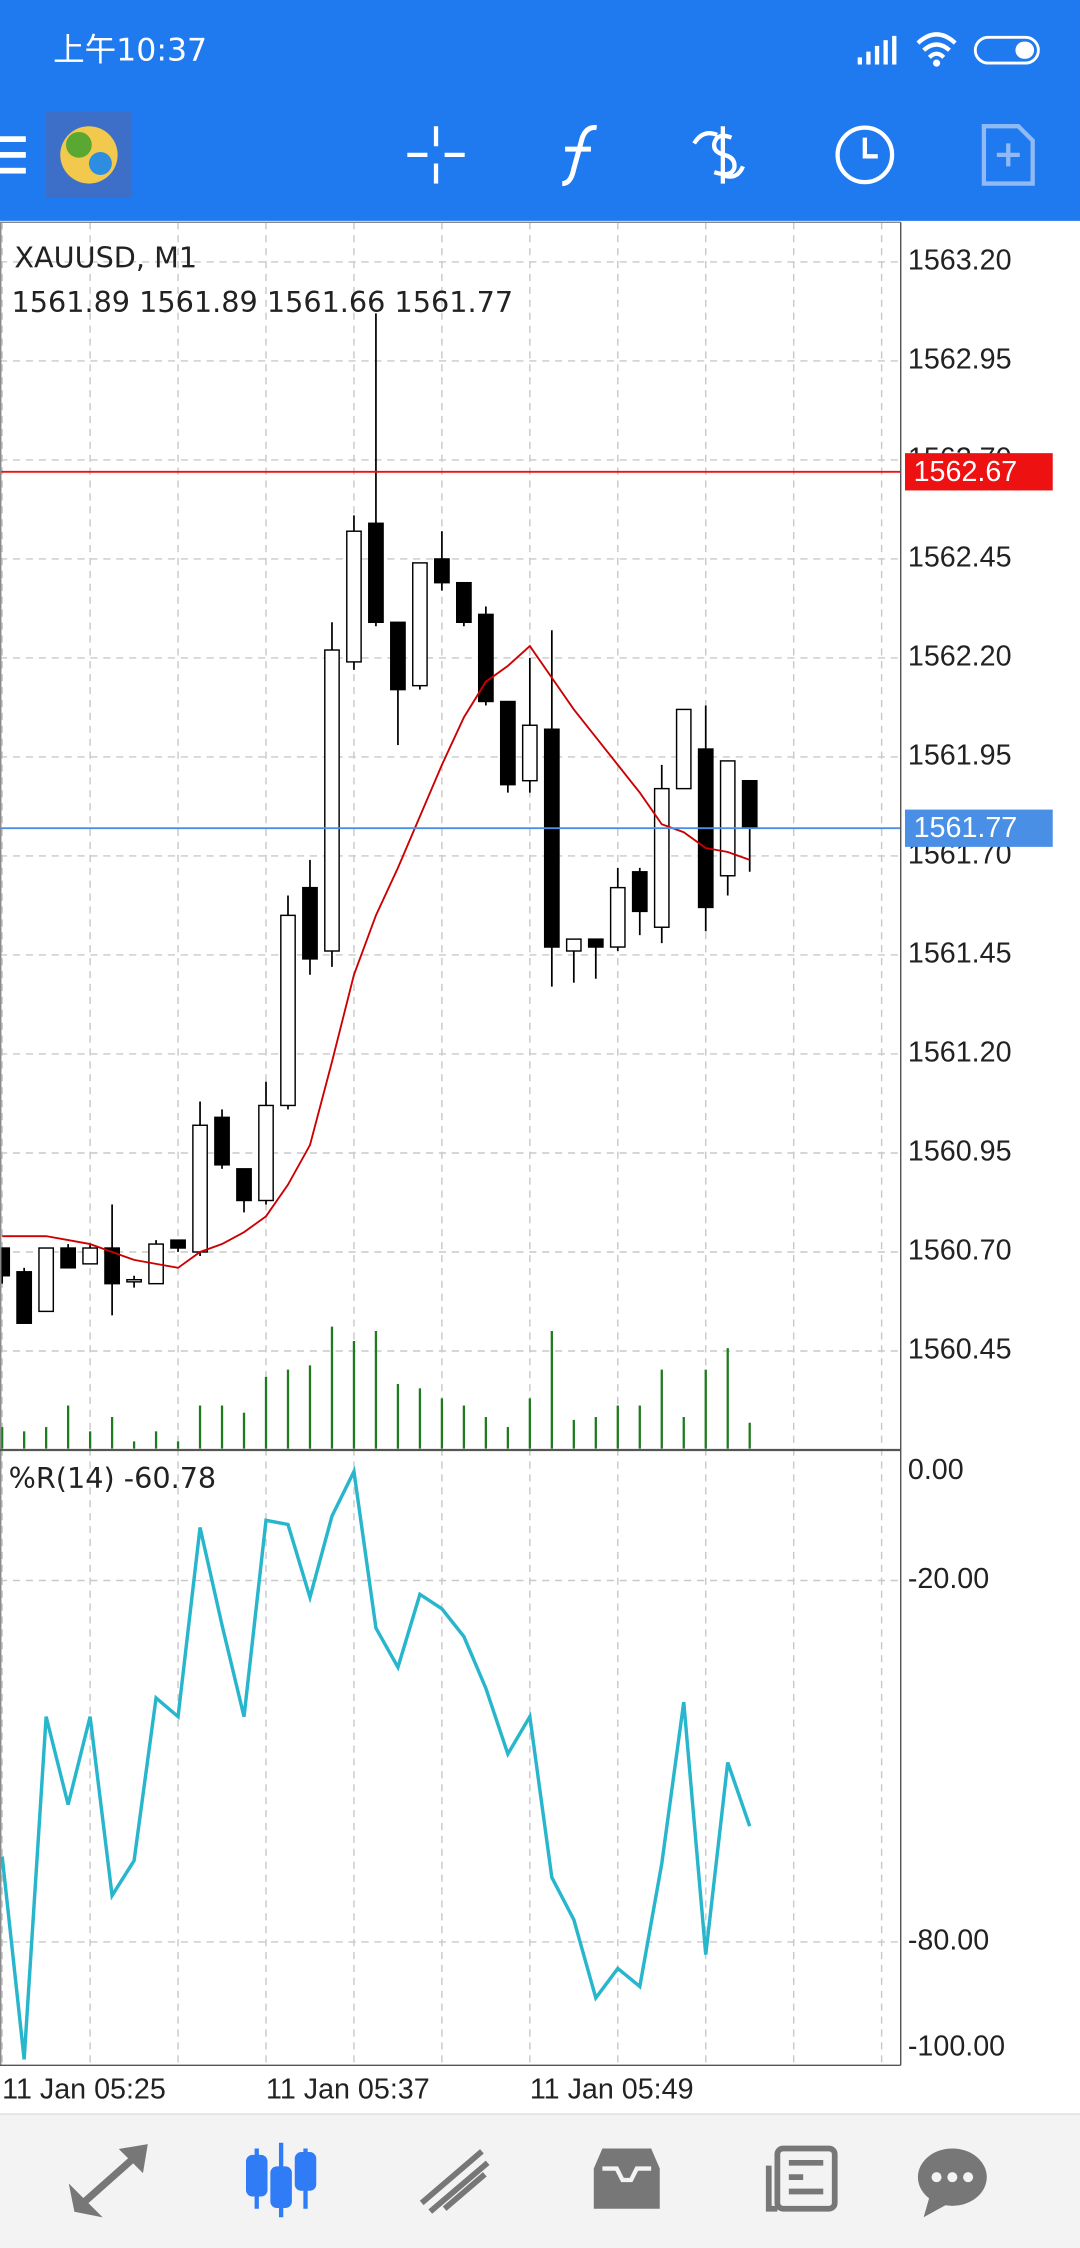 The image size is (1080, 2248). I want to click on nav-history, so click(626, 2178).